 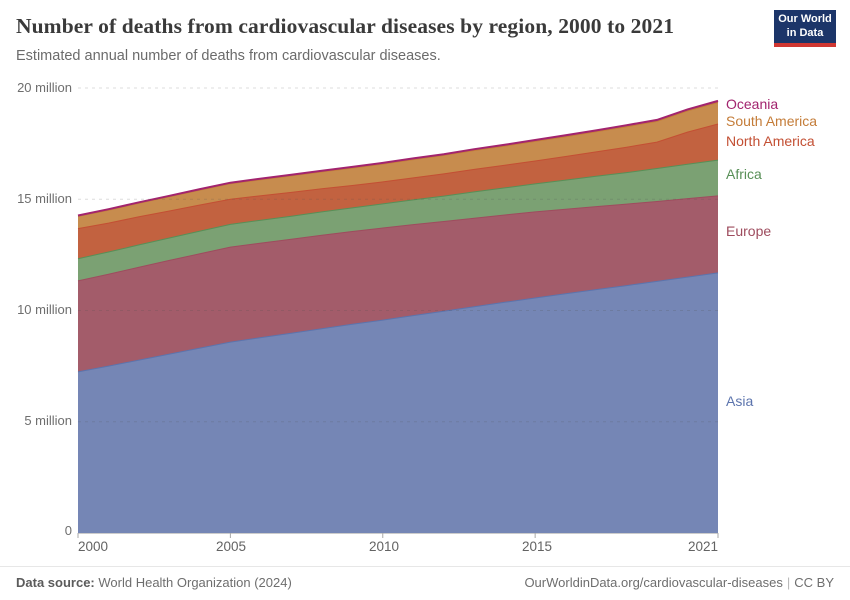 What do you see at coordinates (68, 530) in the screenshot?
I see `y-axis-tick-label: 0` at bounding box center [68, 530].